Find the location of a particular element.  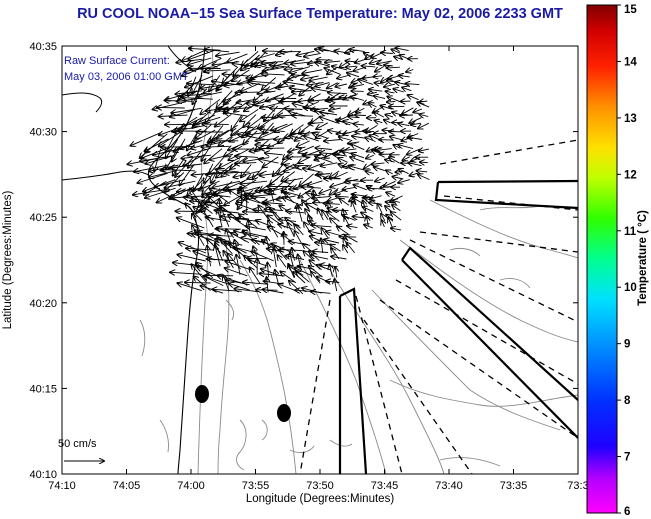

scale-label: 50 cm/s is located at coordinates (77, 444).